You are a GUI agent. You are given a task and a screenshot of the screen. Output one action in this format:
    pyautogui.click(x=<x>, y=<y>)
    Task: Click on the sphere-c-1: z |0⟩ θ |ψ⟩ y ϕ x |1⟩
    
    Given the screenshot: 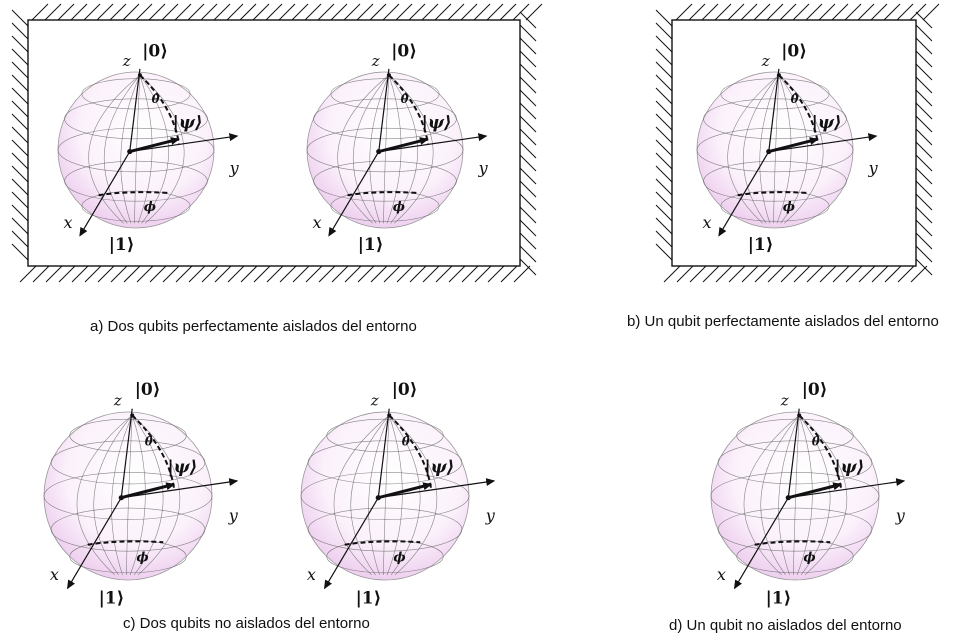 What is the action you would take?
    pyautogui.click(x=141, y=494)
    